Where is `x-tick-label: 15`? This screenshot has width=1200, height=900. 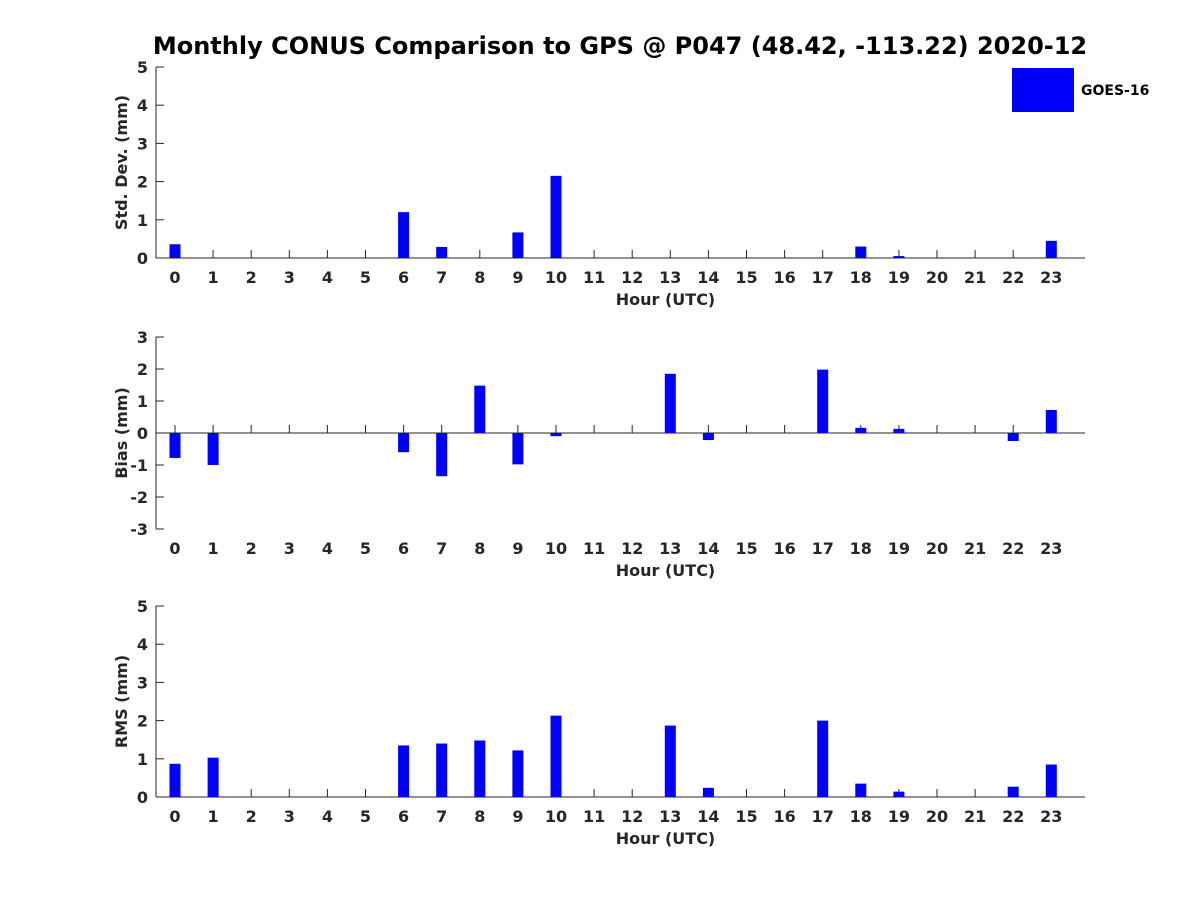 x-tick-label: 15 is located at coordinates (746, 816).